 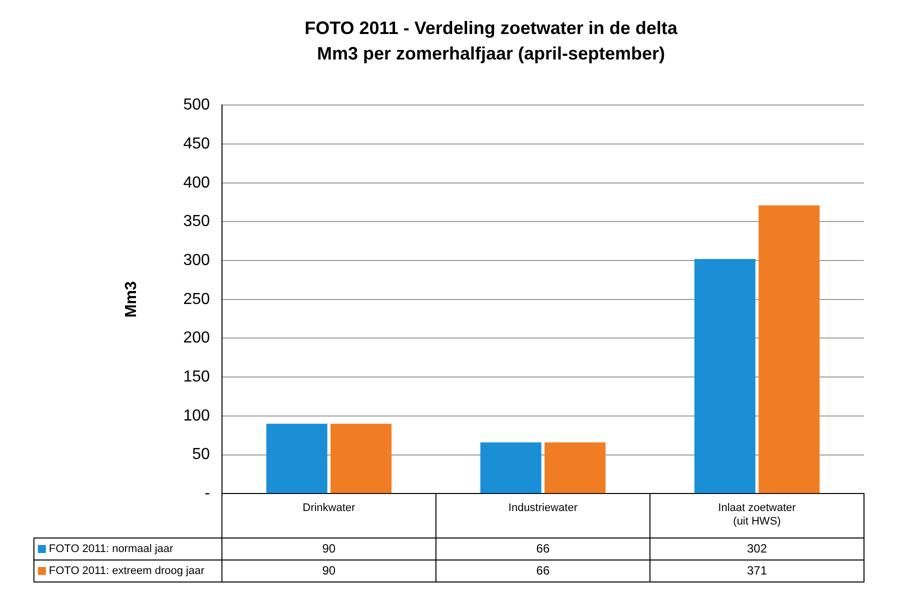 I want to click on data-label: 302, so click(x=757, y=548).